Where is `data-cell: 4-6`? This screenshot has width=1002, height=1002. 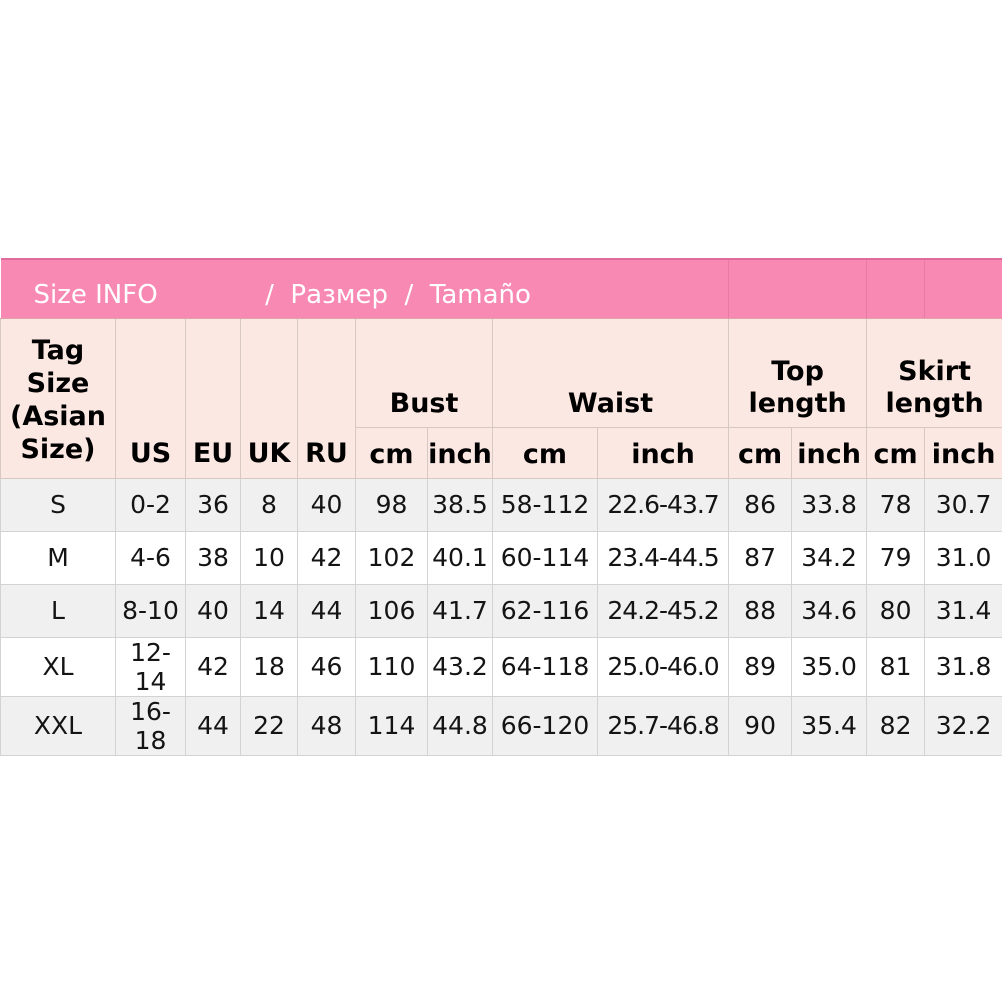
data-cell: 4-6 is located at coordinates (150, 557).